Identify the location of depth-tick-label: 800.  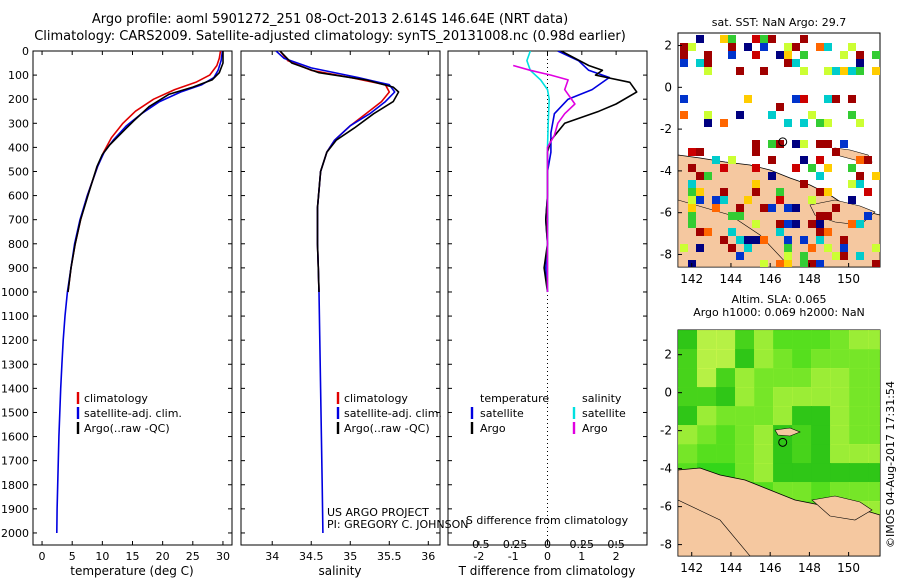
(18, 244).